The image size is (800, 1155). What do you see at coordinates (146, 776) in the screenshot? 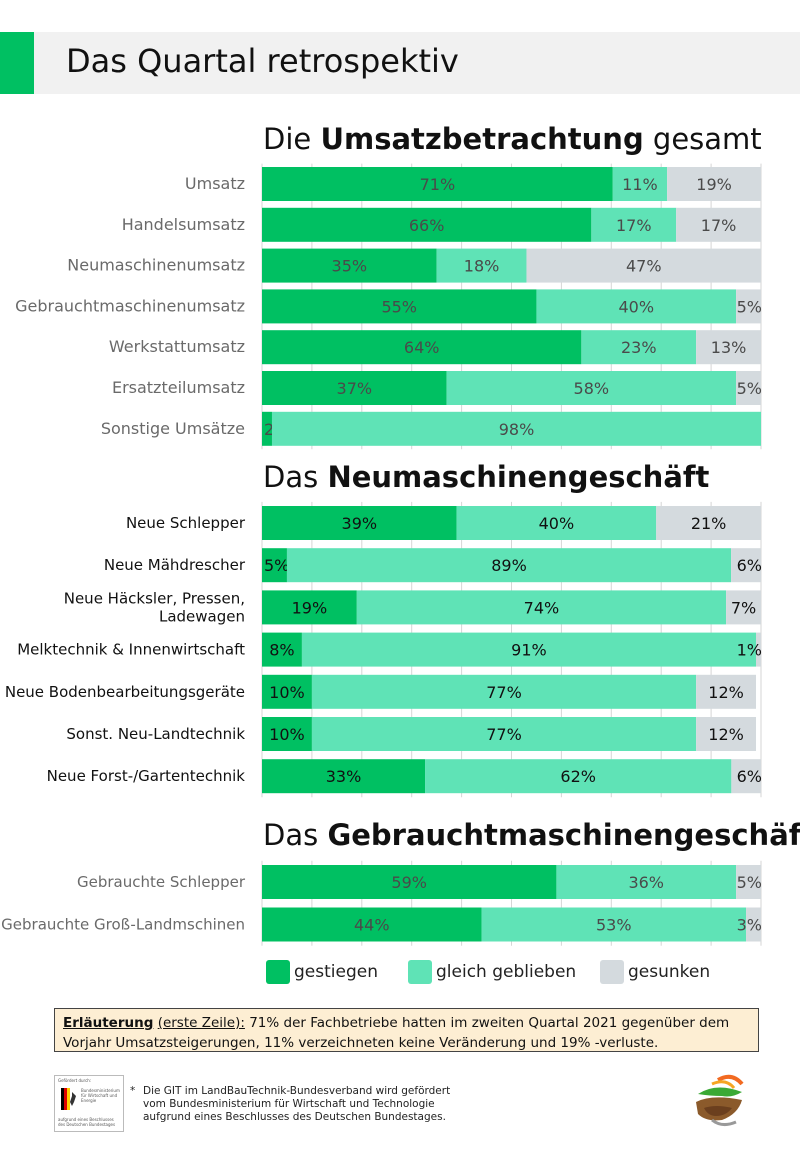
I see `category-label: Neue Forst-/Gartentechnik` at bounding box center [146, 776].